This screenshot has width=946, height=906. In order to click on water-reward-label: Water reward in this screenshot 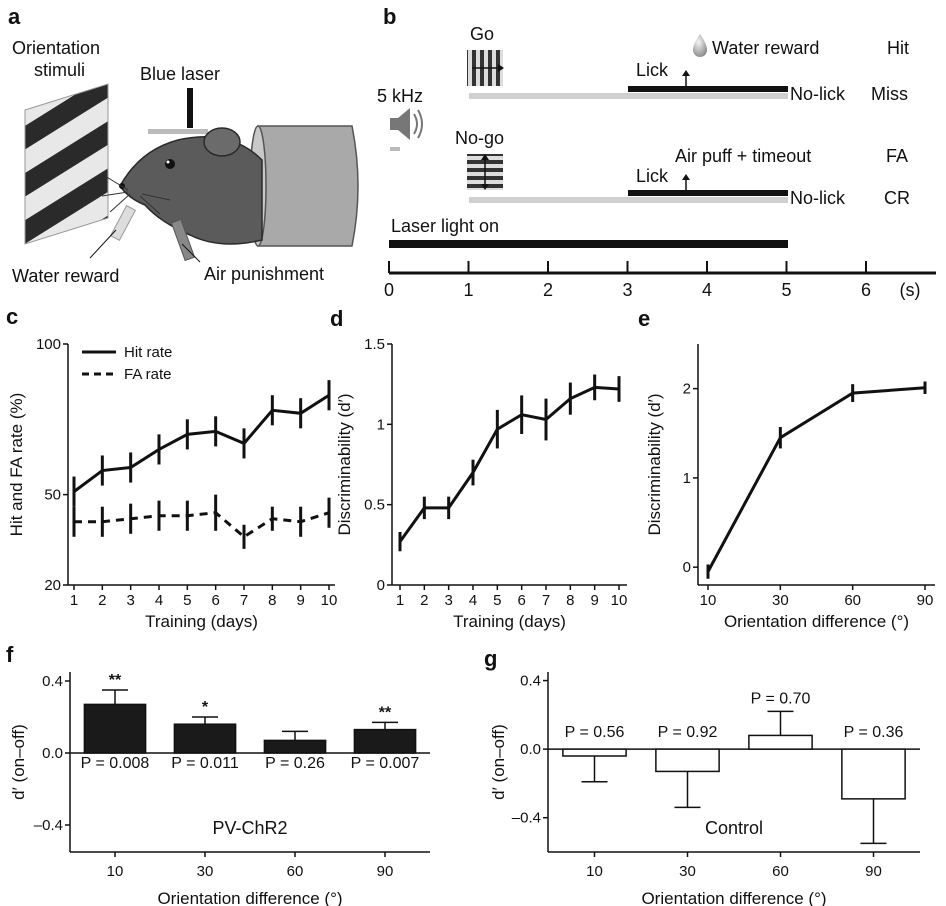, I will do `click(65, 276)`.